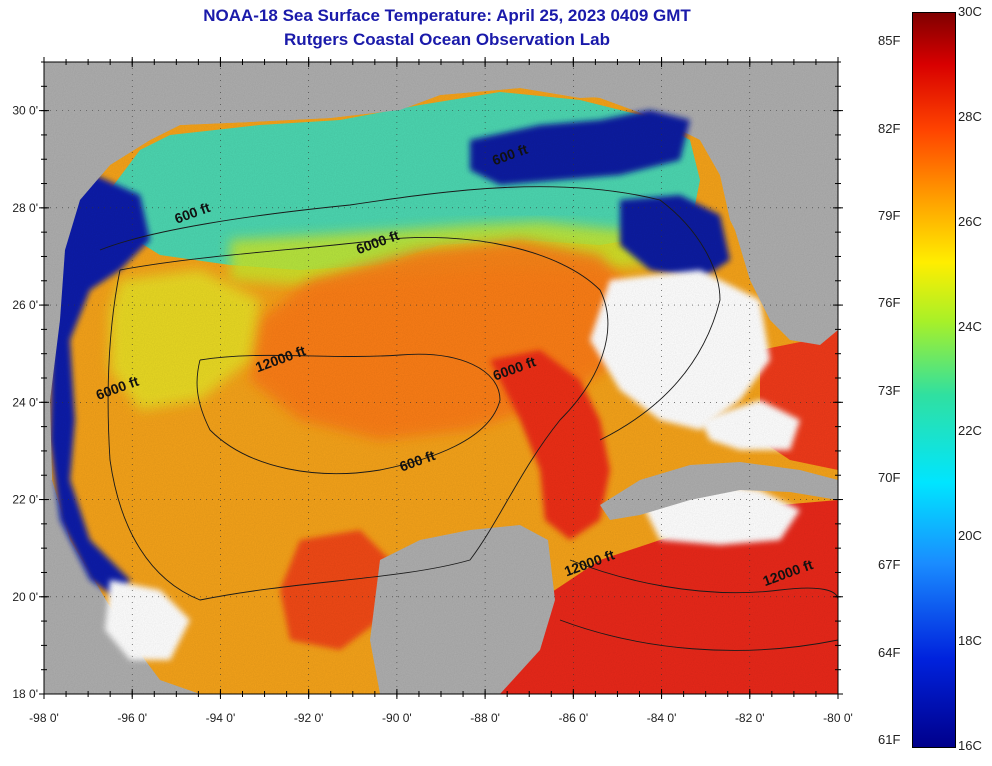  What do you see at coordinates (309, 718) in the screenshot?
I see `lon-tick-label: -92 0'` at bounding box center [309, 718].